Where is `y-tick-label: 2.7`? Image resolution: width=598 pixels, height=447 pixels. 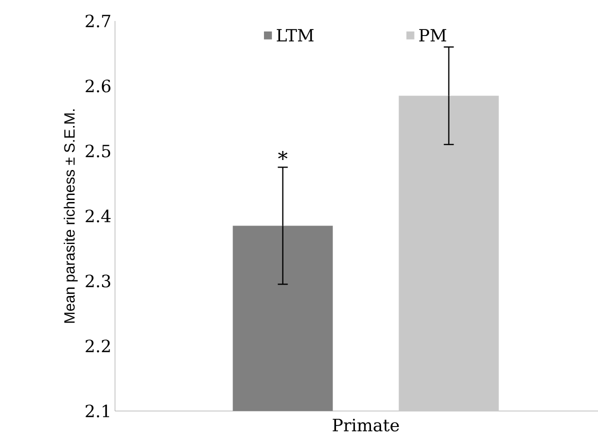 y-tick-label: 2.7 is located at coordinates (98, 21).